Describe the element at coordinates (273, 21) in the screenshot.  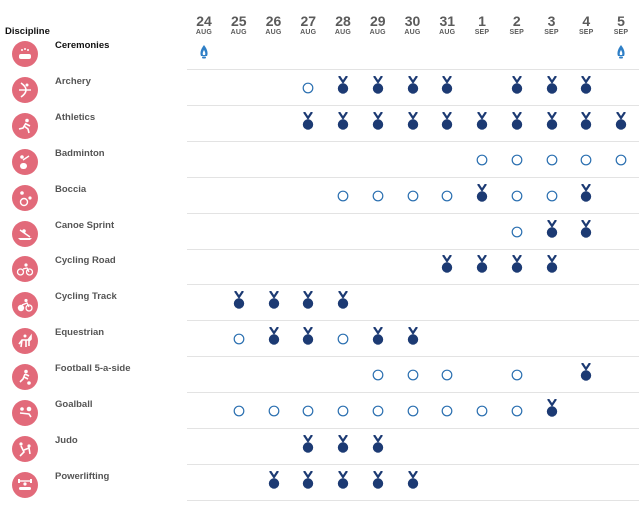
I see `day-number: 26` at that location.